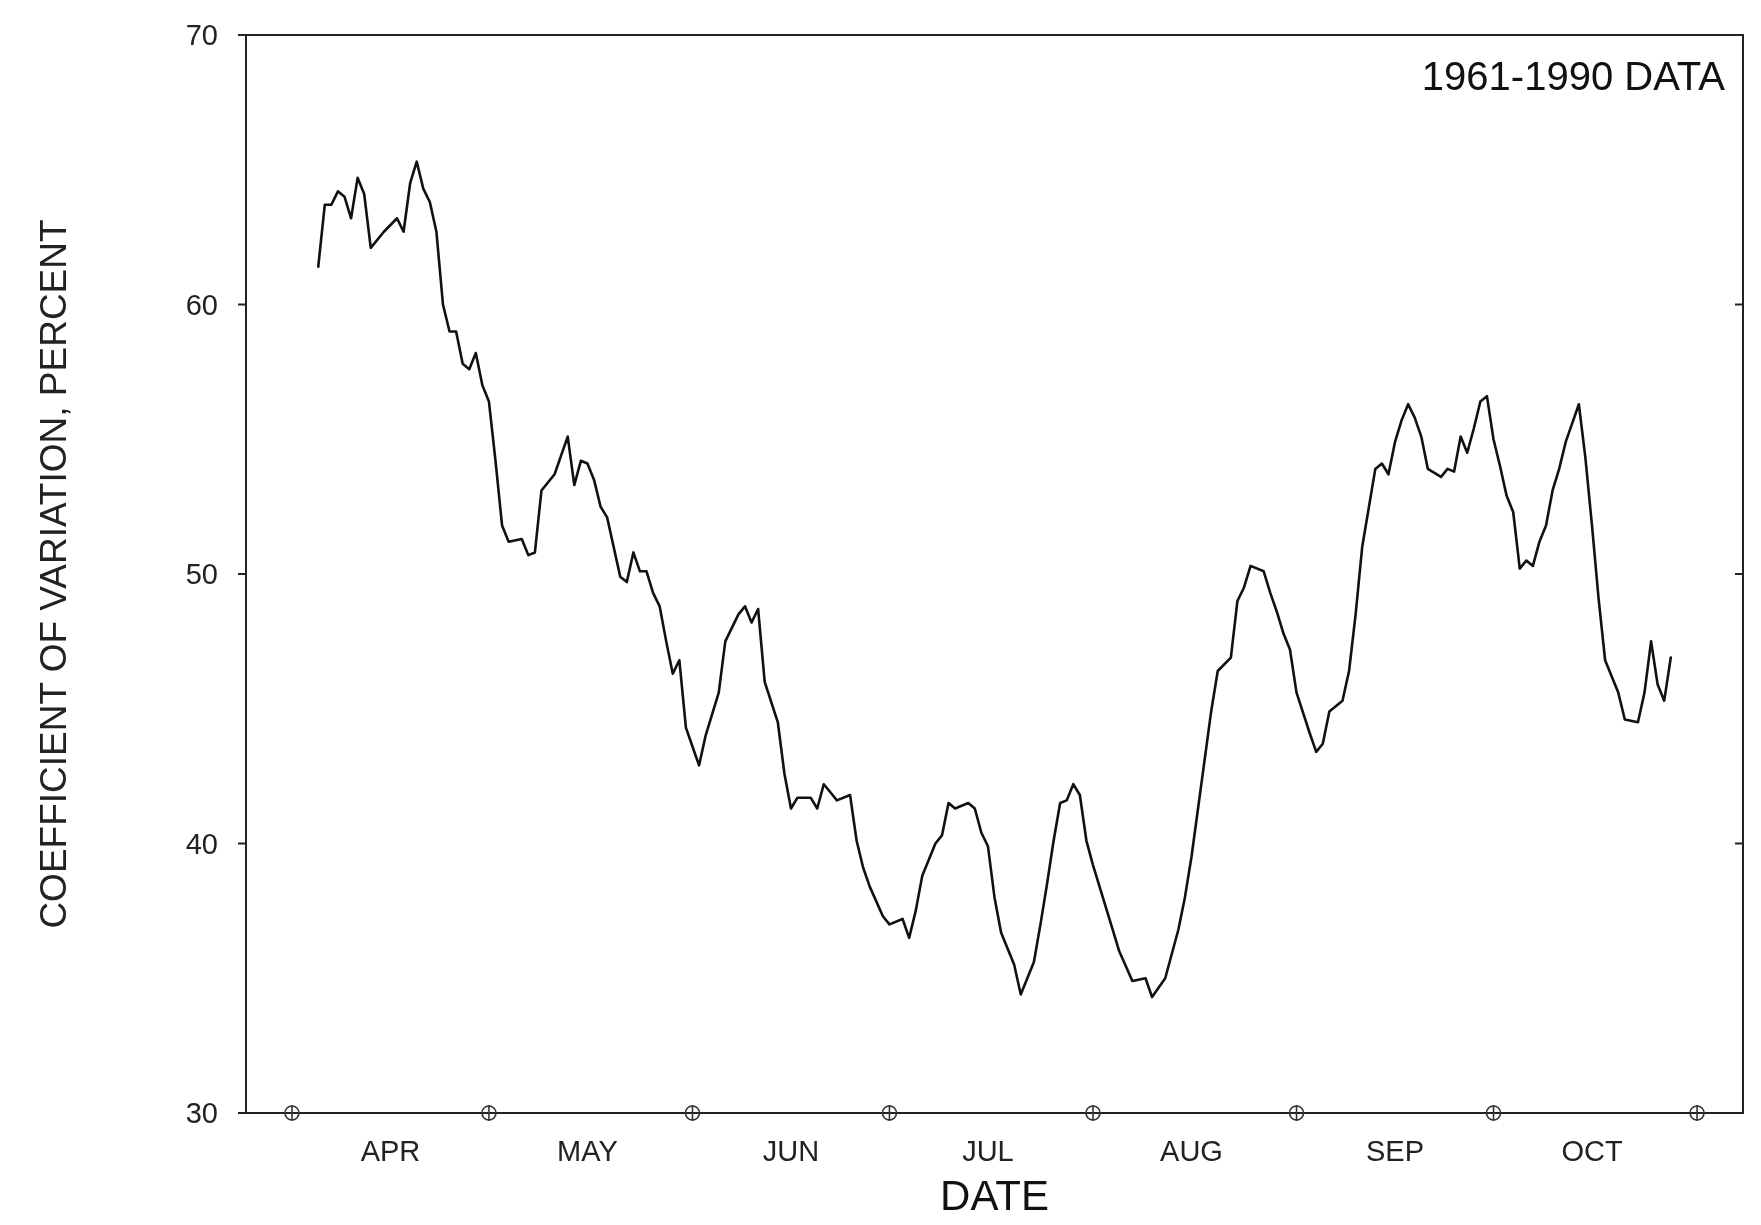 The width and height of the screenshot is (1761, 1225). What do you see at coordinates (1191, 1151) in the screenshot?
I see `x-tick-label: AUG` at bounding box center [1191, 1151].